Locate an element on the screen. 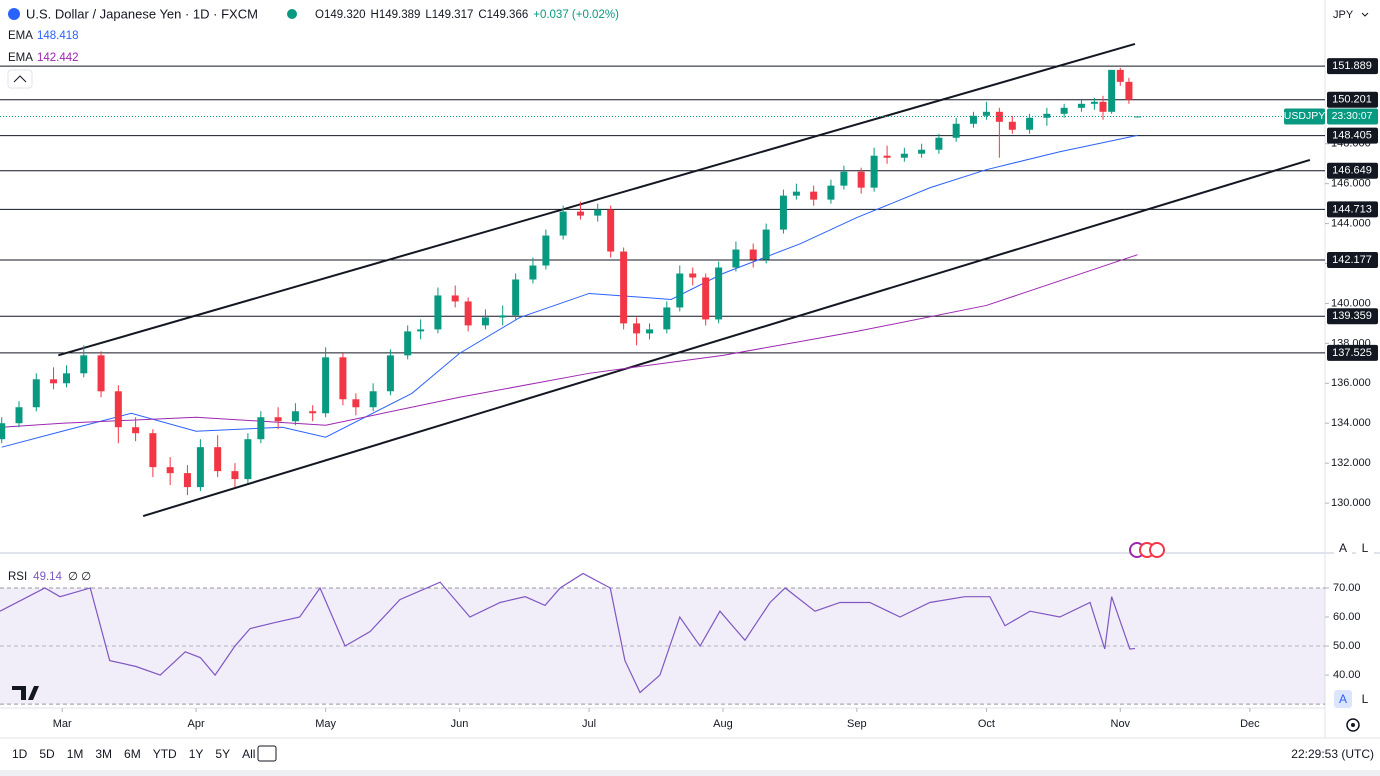 This screenshot has width=1380, height=776. y-tick-label: 60.00 is located at coordinates (1347, 617).